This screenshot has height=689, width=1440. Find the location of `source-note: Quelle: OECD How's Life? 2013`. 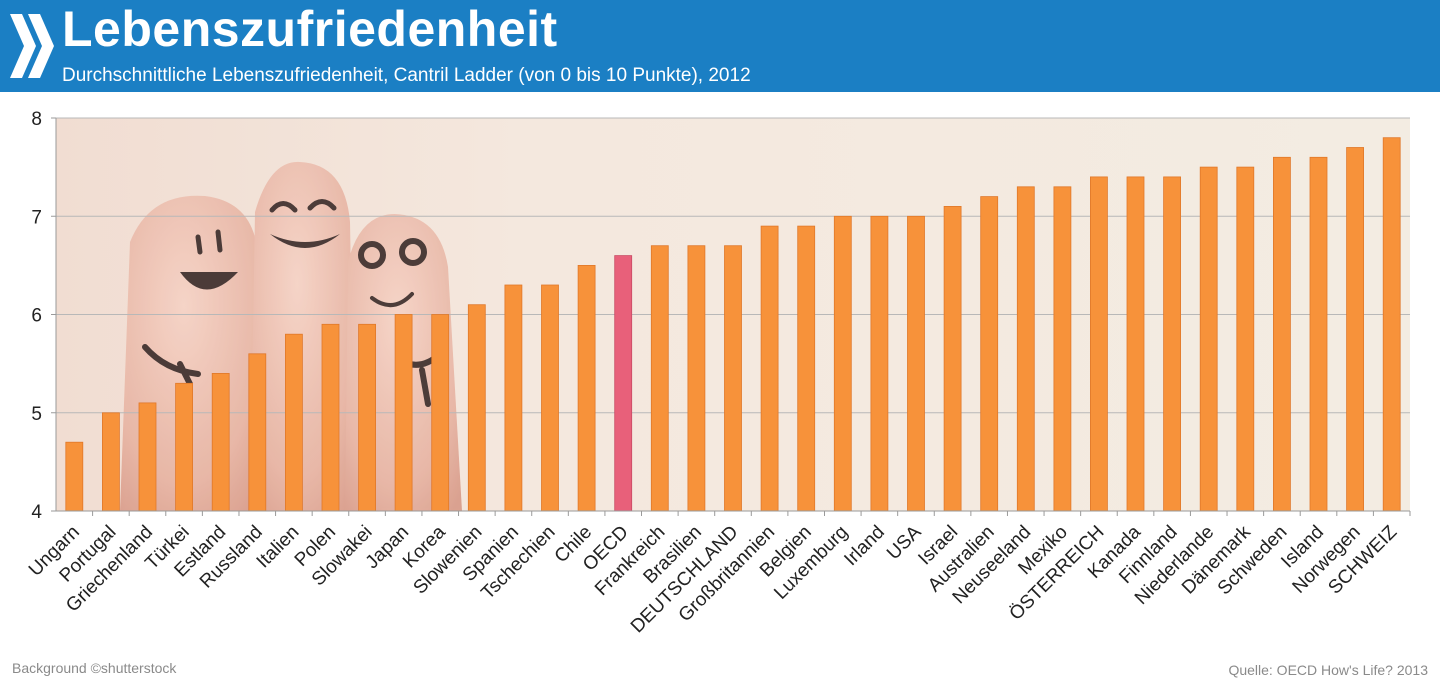

source-note: Quelle: OECD How's Life? 2013 is located at coordinates (1328, 670).